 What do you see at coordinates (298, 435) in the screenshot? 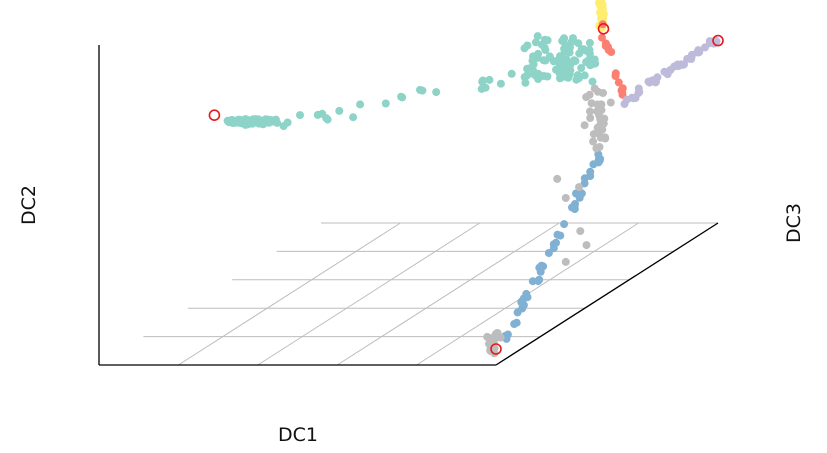
I see `x-axis-label: DC1` at bounding box center [298, 435].